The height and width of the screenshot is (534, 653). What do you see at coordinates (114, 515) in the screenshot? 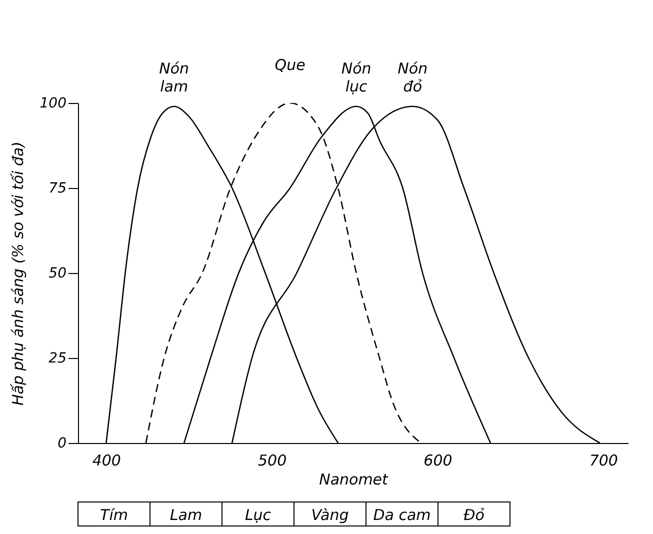
I see `text: Tím` at bounding box center [114, 515].